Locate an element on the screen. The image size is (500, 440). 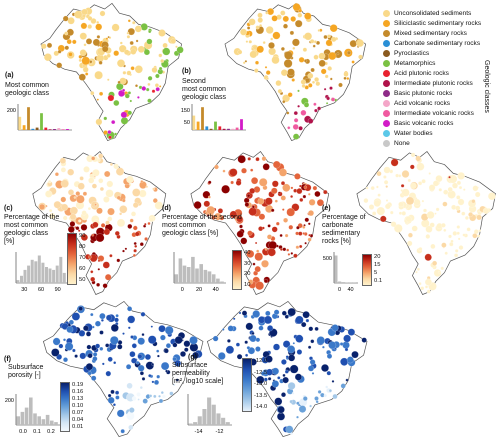
histogram-g: -14 -12 is located at coordinates (209, 414).